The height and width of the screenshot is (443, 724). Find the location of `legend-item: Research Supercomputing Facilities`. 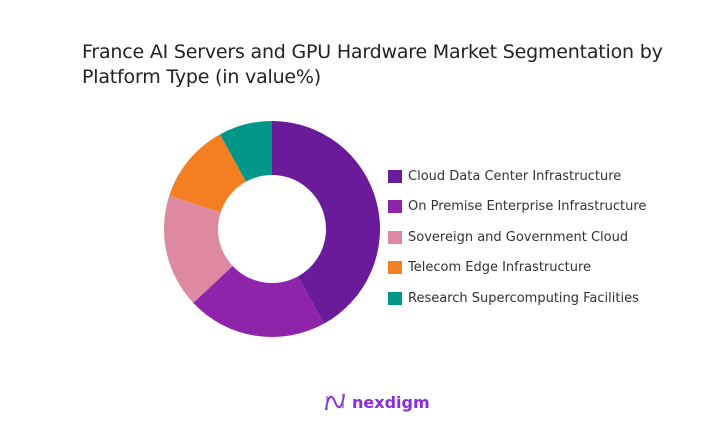

legend-item: Research Supercomputing Facilities is located at coordinates (517, 298).